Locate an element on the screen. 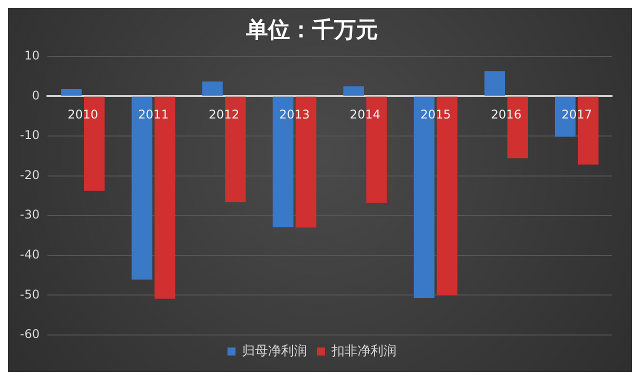  y-tick-label: -30 is located at coordinates (30, 215).